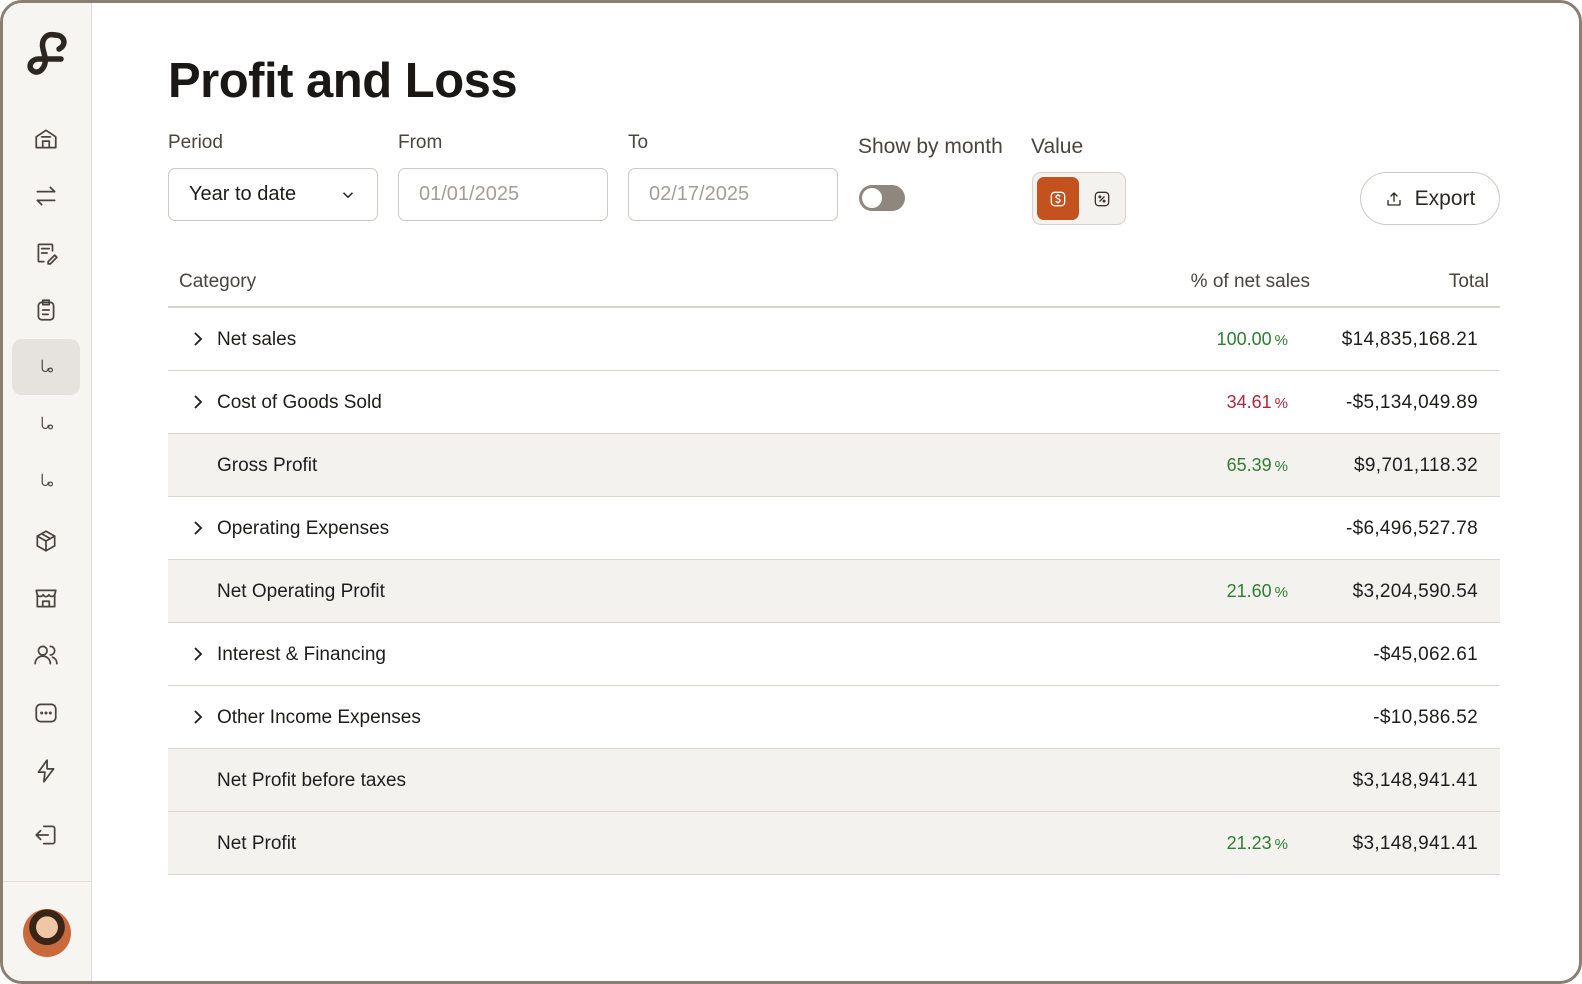 The image size is (1582, 984). I want to click on row-percent: 100.00%, so click(1252, 339).